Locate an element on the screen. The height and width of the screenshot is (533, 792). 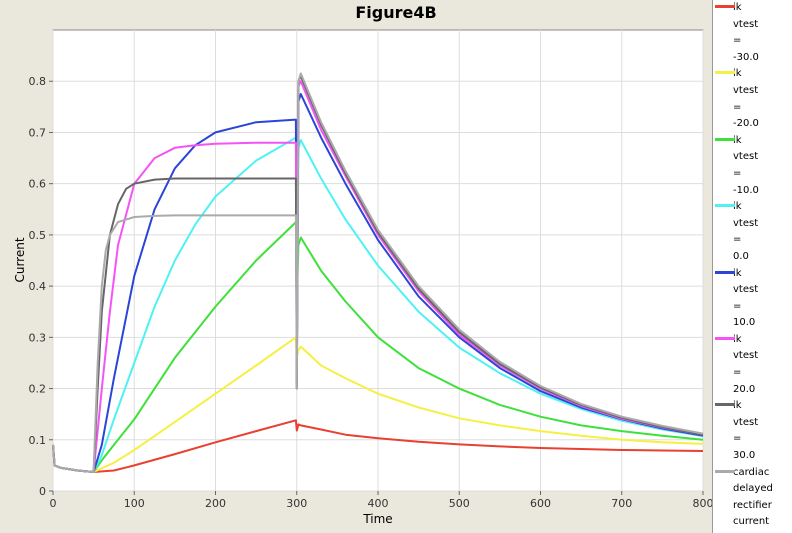
legend-label: ik vtest = 10.0 is located at coordinates (746, 298).